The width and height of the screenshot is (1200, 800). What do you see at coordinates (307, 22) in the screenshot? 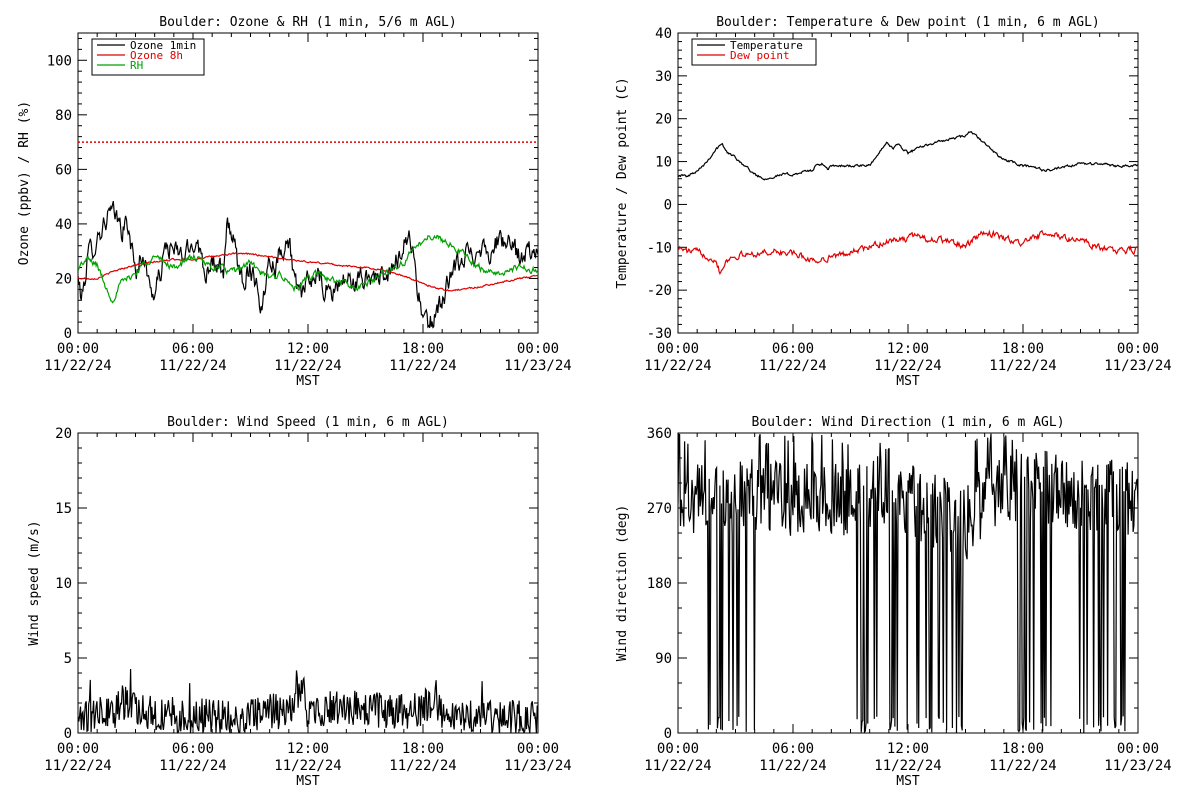
I see `plot-title: Boulder: Ozone & RH (1 min, 5/6 m AGL)` at bounding box center [307, 22].